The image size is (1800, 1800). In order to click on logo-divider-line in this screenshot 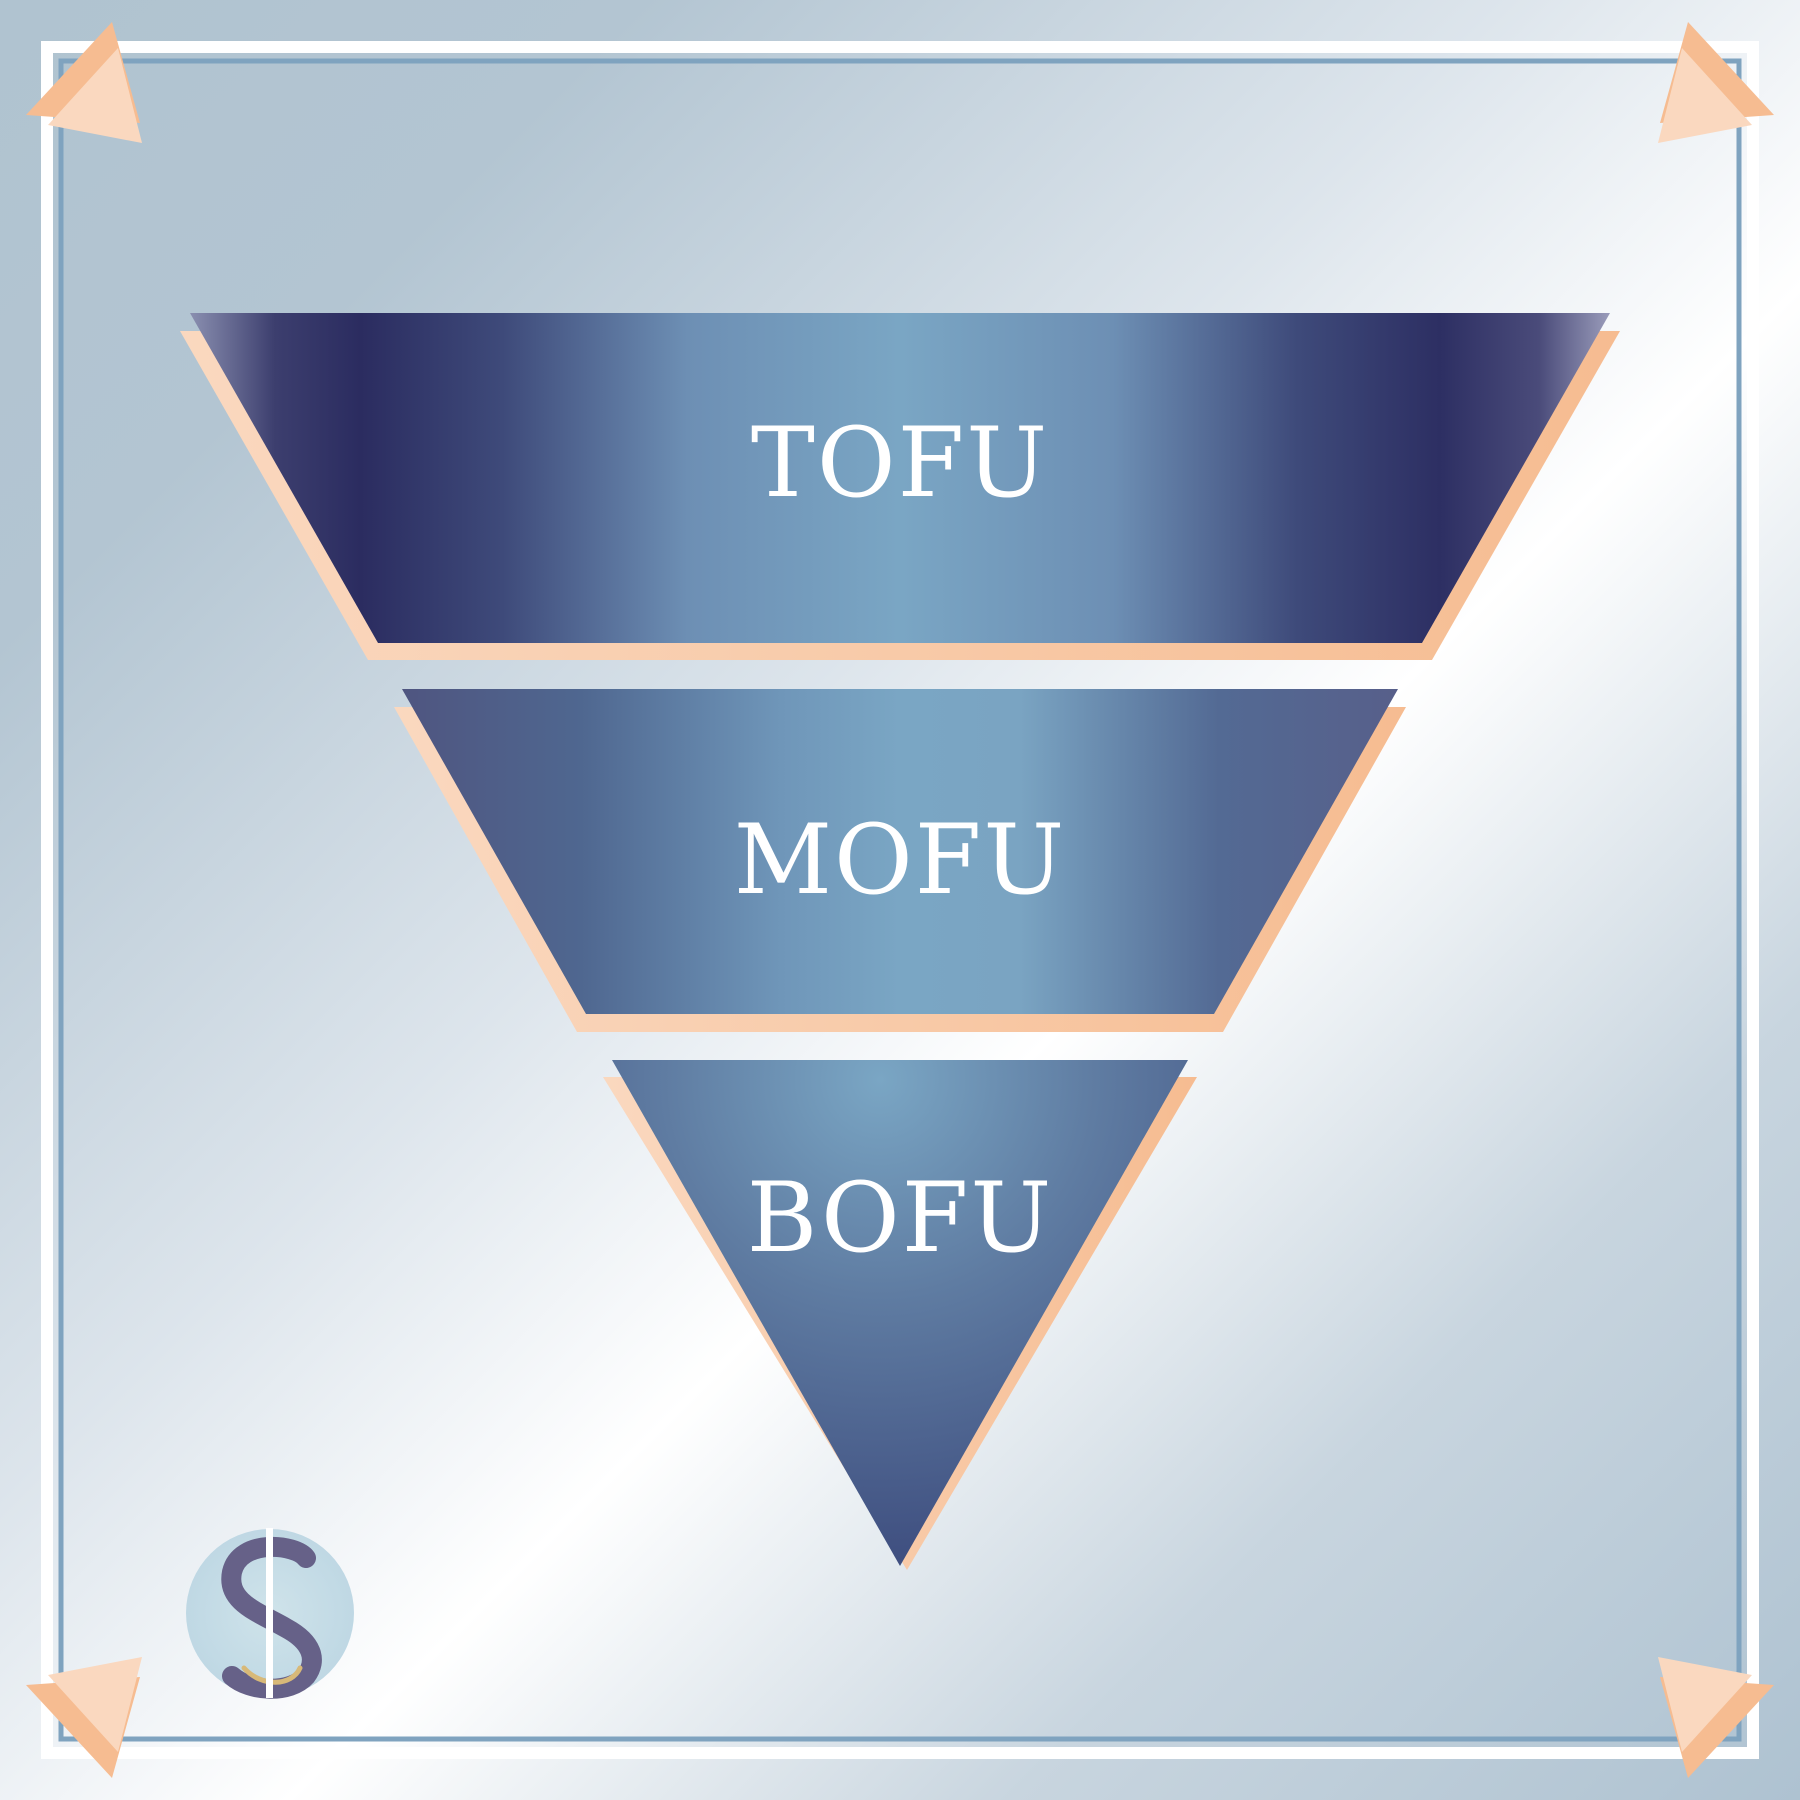, I will do `click(269, 1613)`.